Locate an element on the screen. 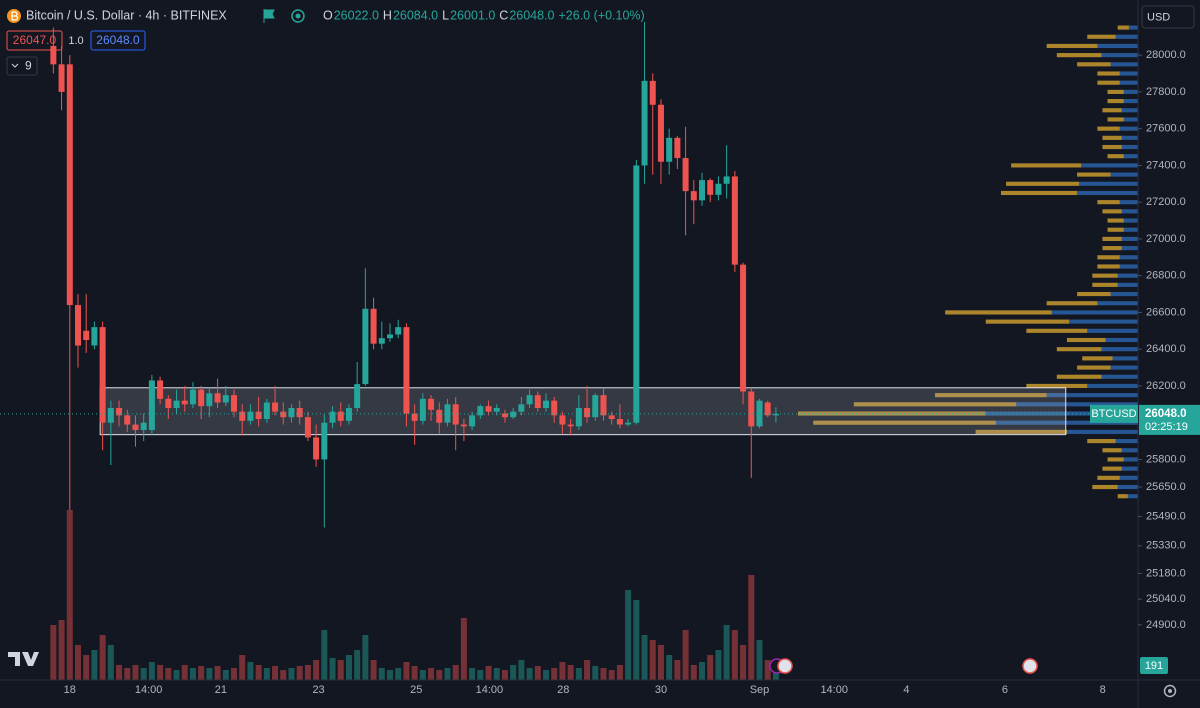 The width and height of the screenshot is (1200, 708). tv-logo is located at coordinates (23, 659).